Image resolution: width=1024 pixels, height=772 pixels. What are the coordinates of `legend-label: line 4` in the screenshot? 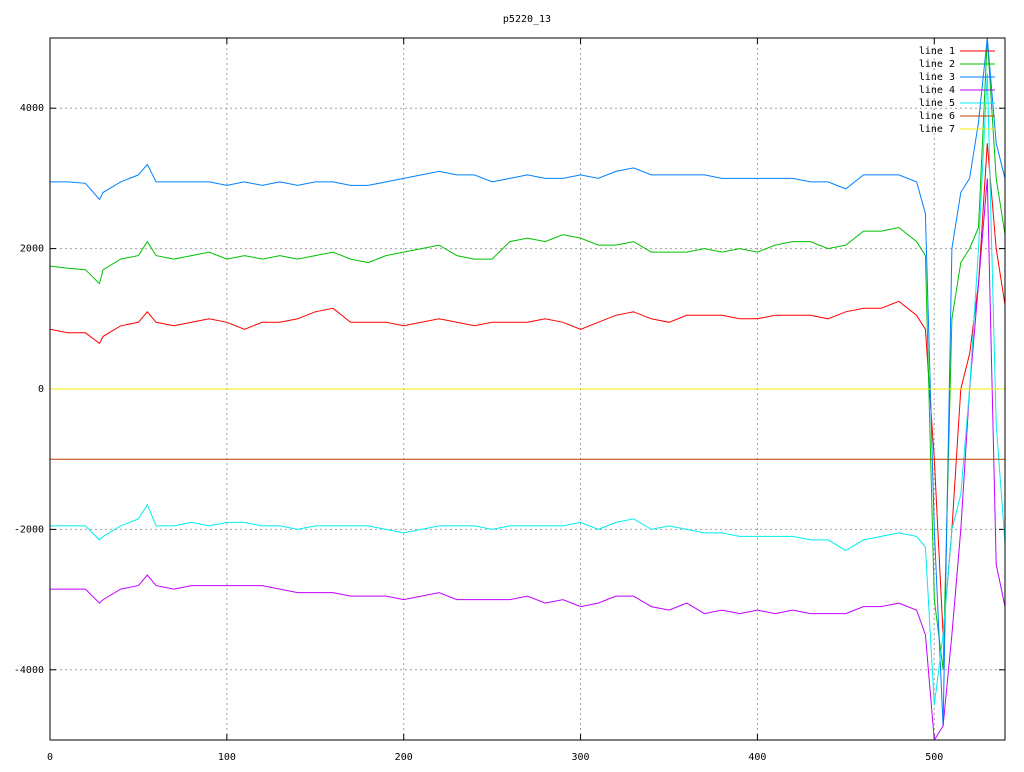 It's located at (937, 90).